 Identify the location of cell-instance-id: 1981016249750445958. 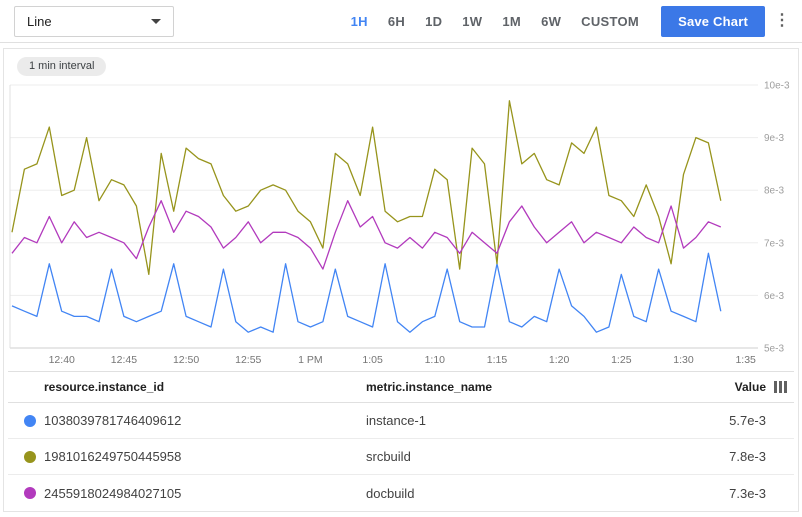
(113, 456).